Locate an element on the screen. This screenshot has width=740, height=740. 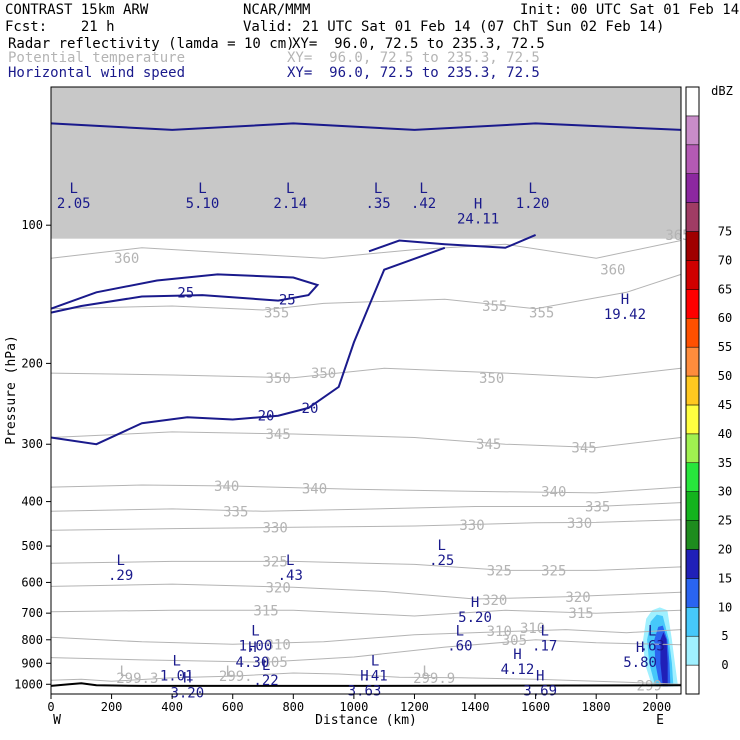
field-wind-name: Horizontal wind speed is located at coordinates (97, 73).